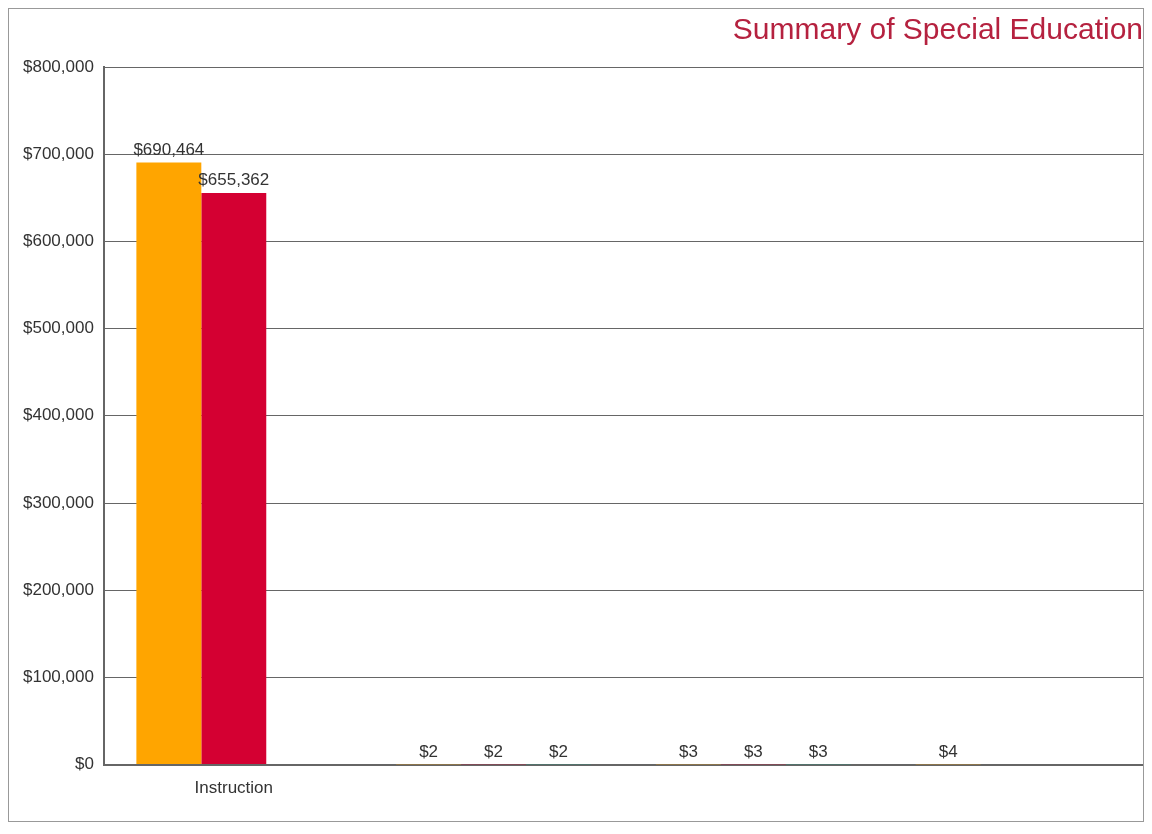 This screenshot has width=1152, height=834. What do you see at coordinates (58, 153) in the screenshot?
I see `y-tick-label: $700,000` at bounding box center [58, 153].